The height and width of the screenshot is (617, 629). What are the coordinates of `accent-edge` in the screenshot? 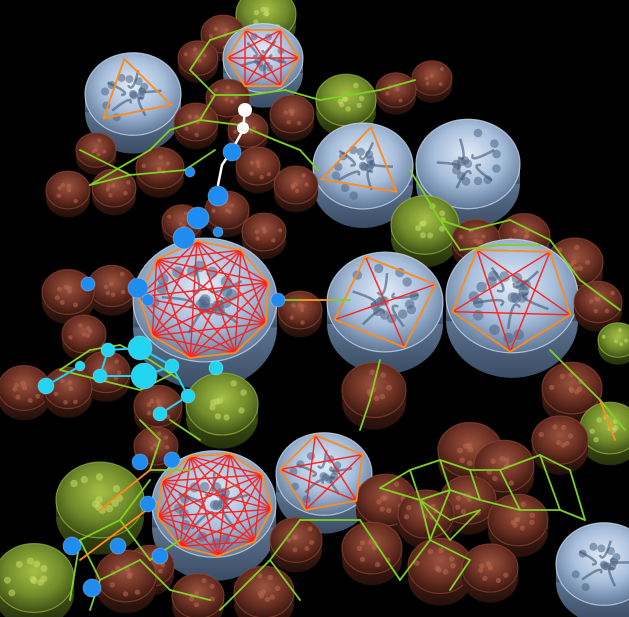 It's located at (607, 420).